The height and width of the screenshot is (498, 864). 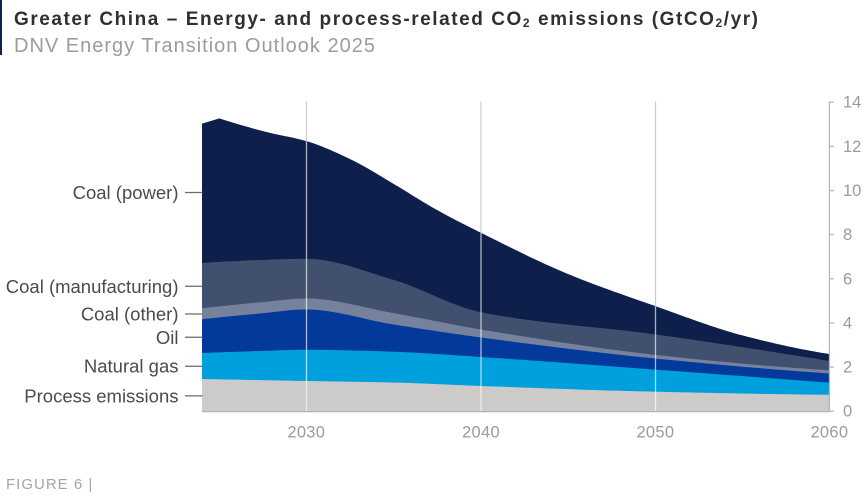 I want to click on svg-text: Process emissions, so click(x=101, y=395).